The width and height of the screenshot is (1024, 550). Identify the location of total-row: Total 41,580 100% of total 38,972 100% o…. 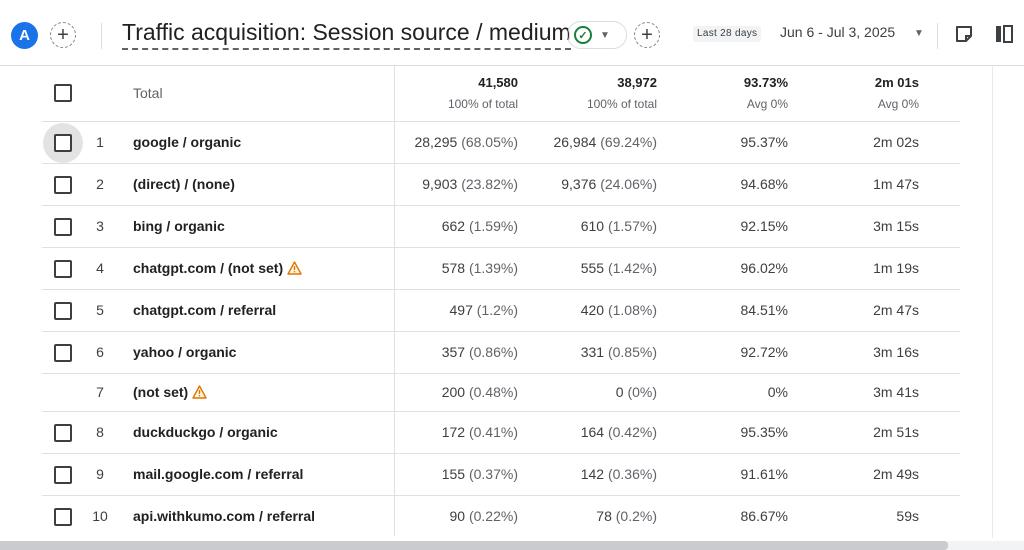
(501, 94).